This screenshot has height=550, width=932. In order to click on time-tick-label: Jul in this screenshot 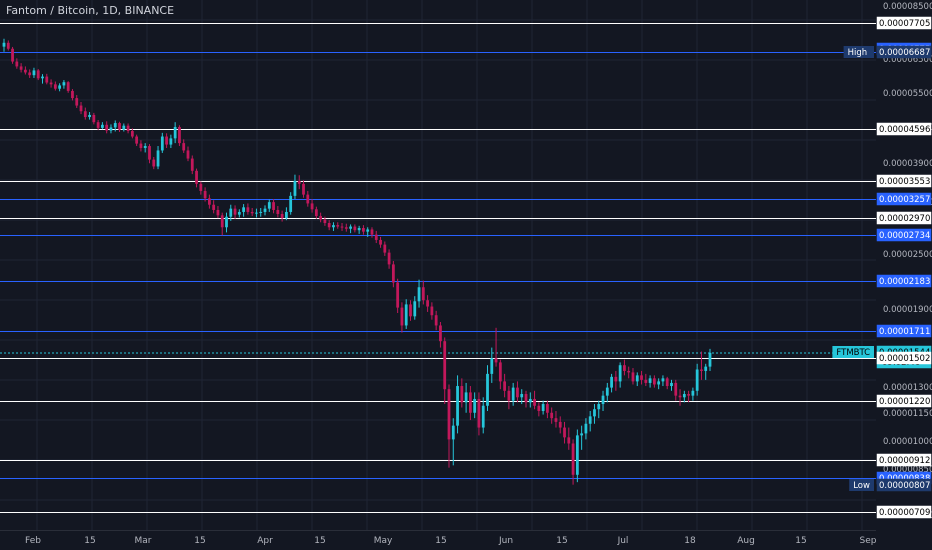, I will do `click(623, 541)`.